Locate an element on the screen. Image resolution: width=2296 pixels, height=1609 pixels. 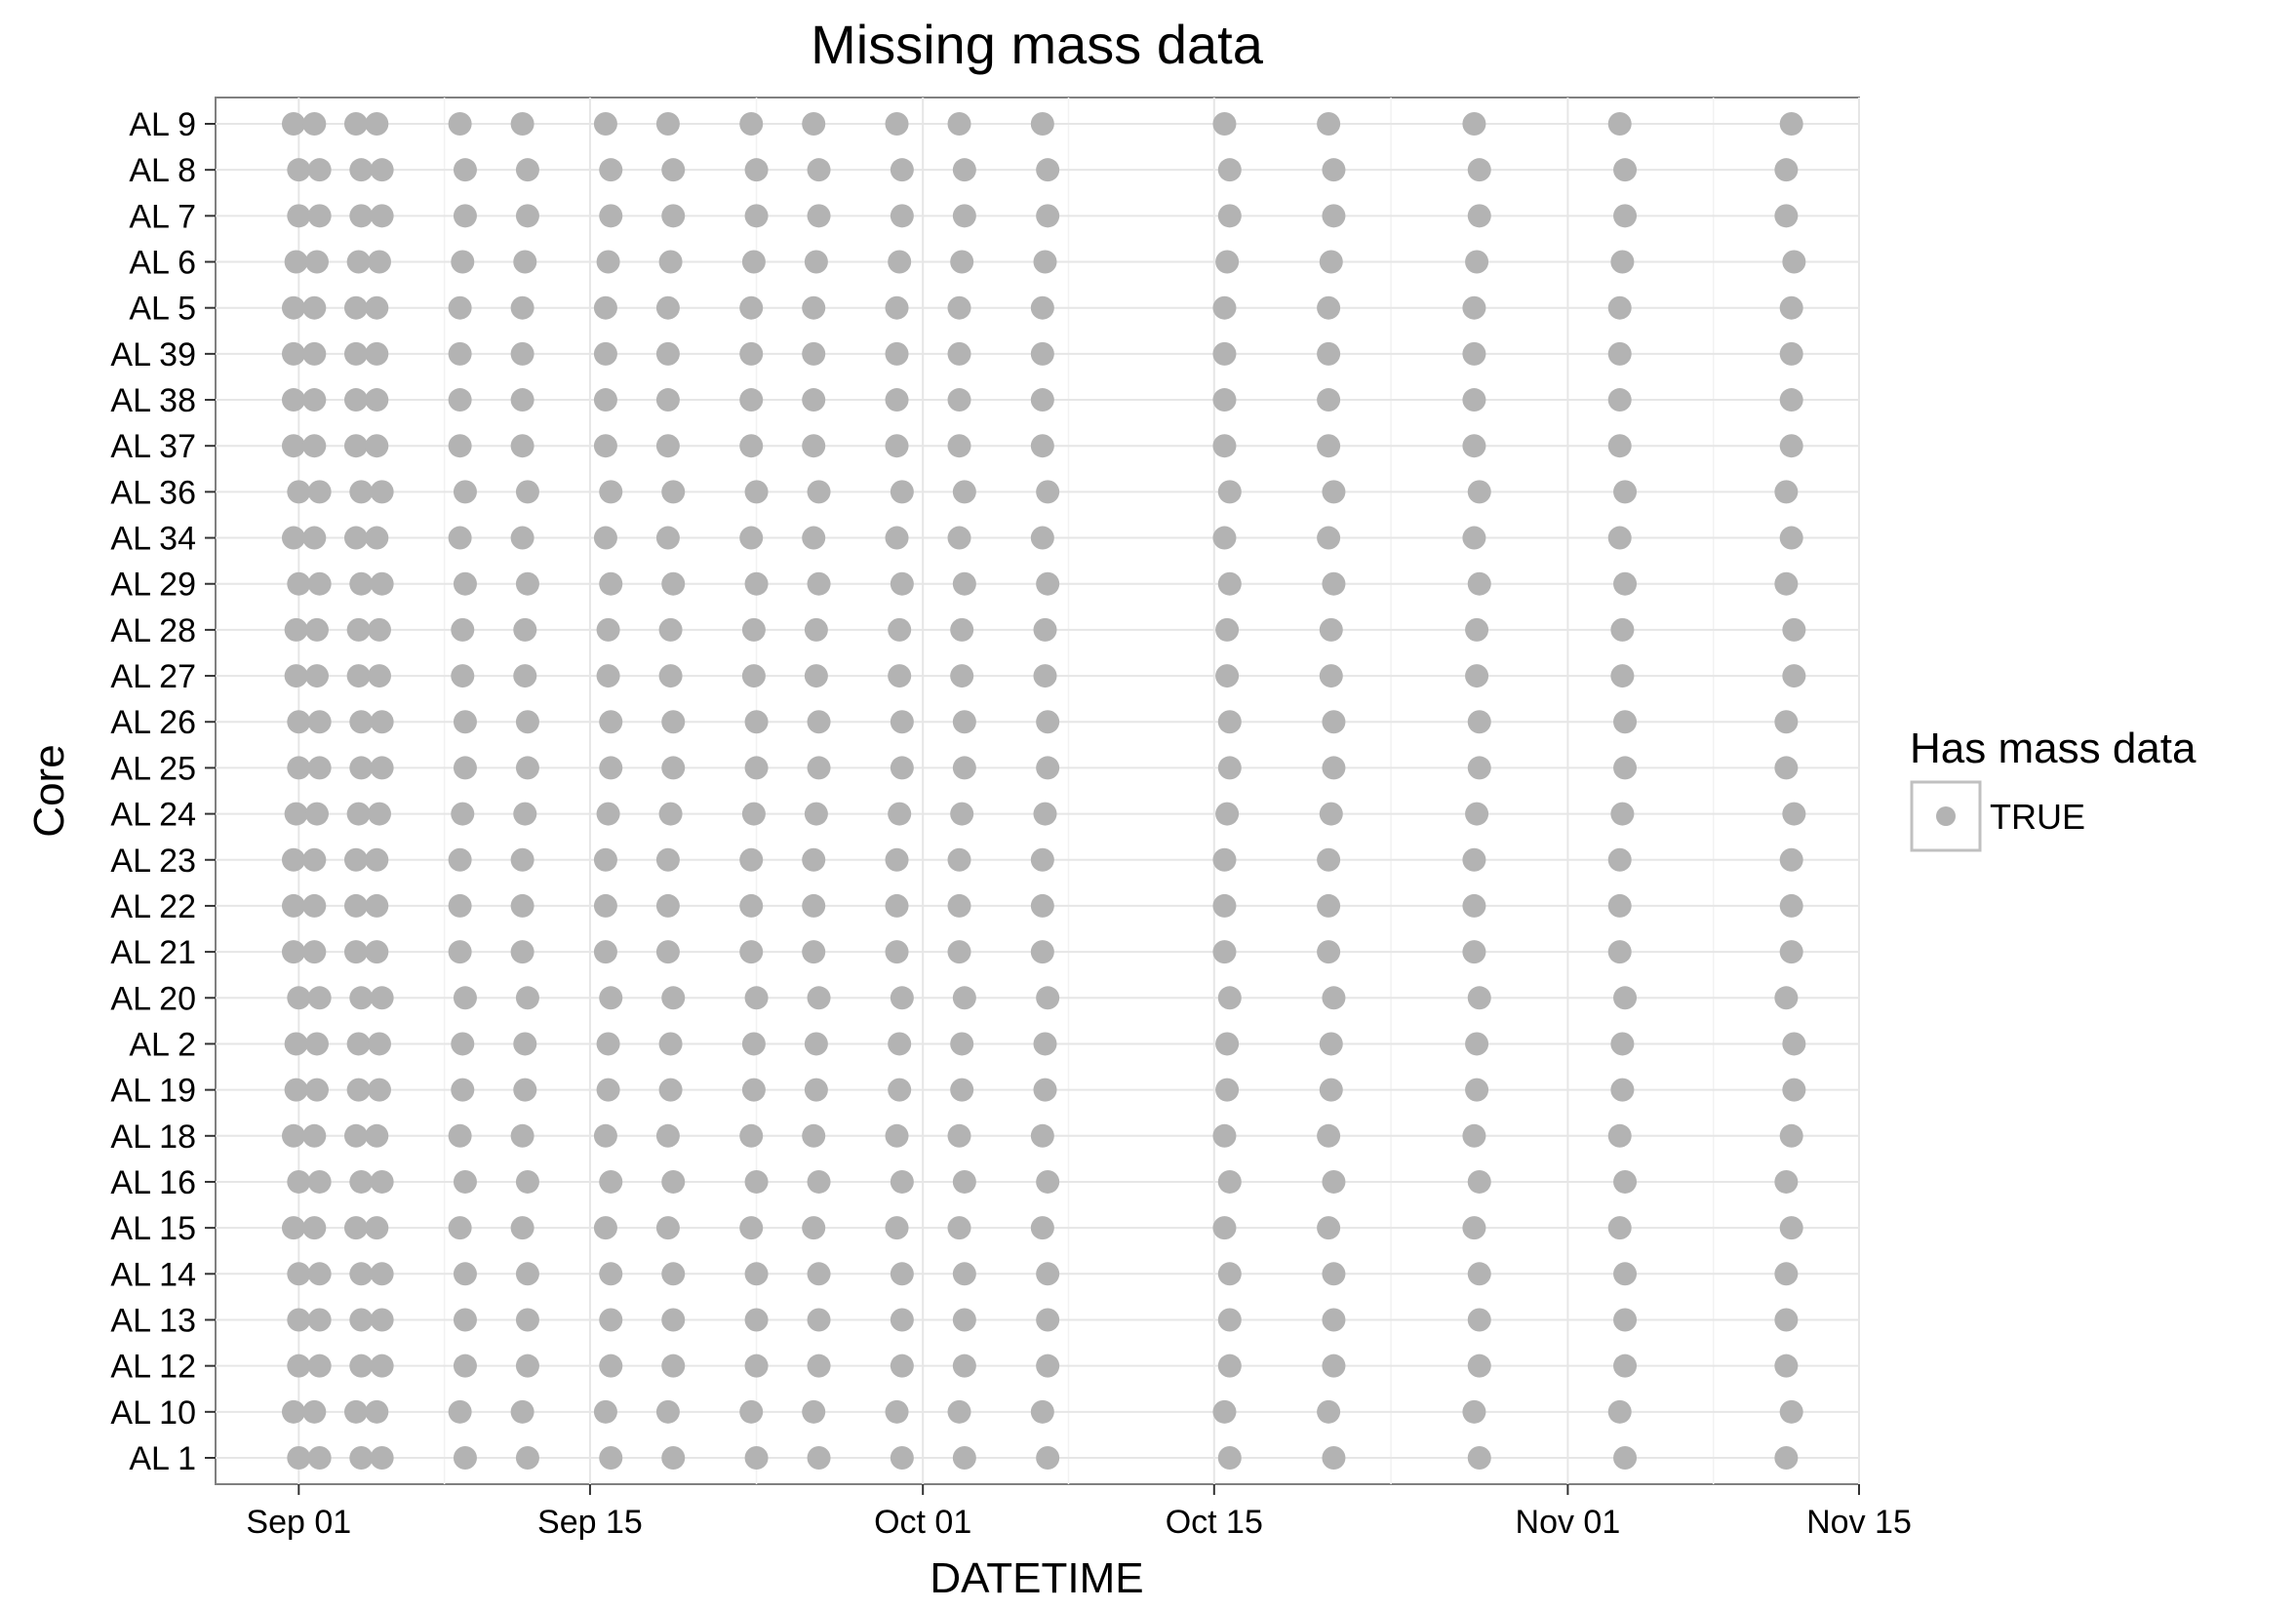
legend-entry-label: TRUE is located at coordinates (2037, 817).